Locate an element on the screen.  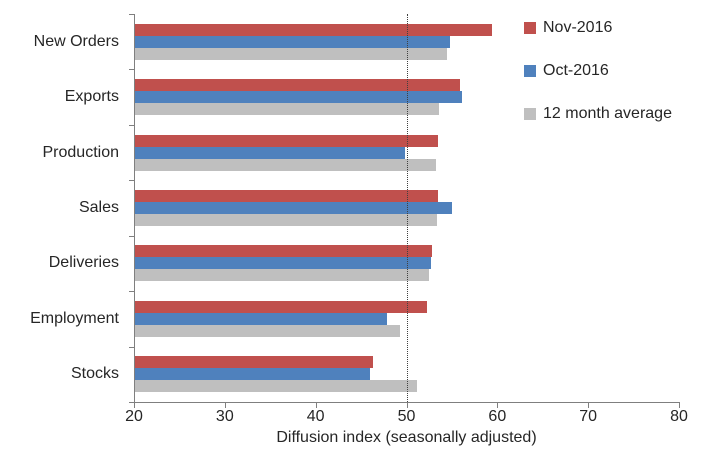
category-label: Stocks is located at coordinates (94, 374).